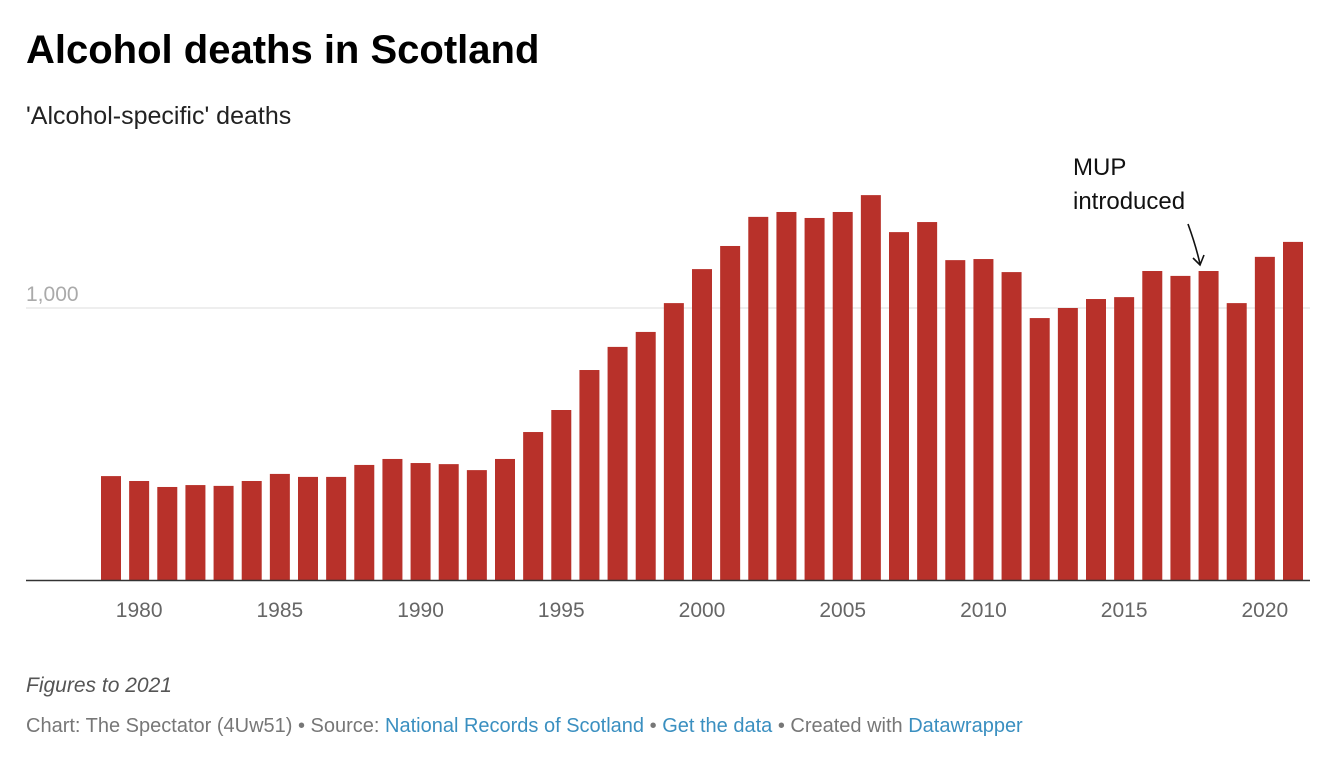 The image size is (1336, 772). What do you see at coordinates (842, 610) in the screenshot?
I see `x-tick-label: 2005` at bounding box center [842, 610].